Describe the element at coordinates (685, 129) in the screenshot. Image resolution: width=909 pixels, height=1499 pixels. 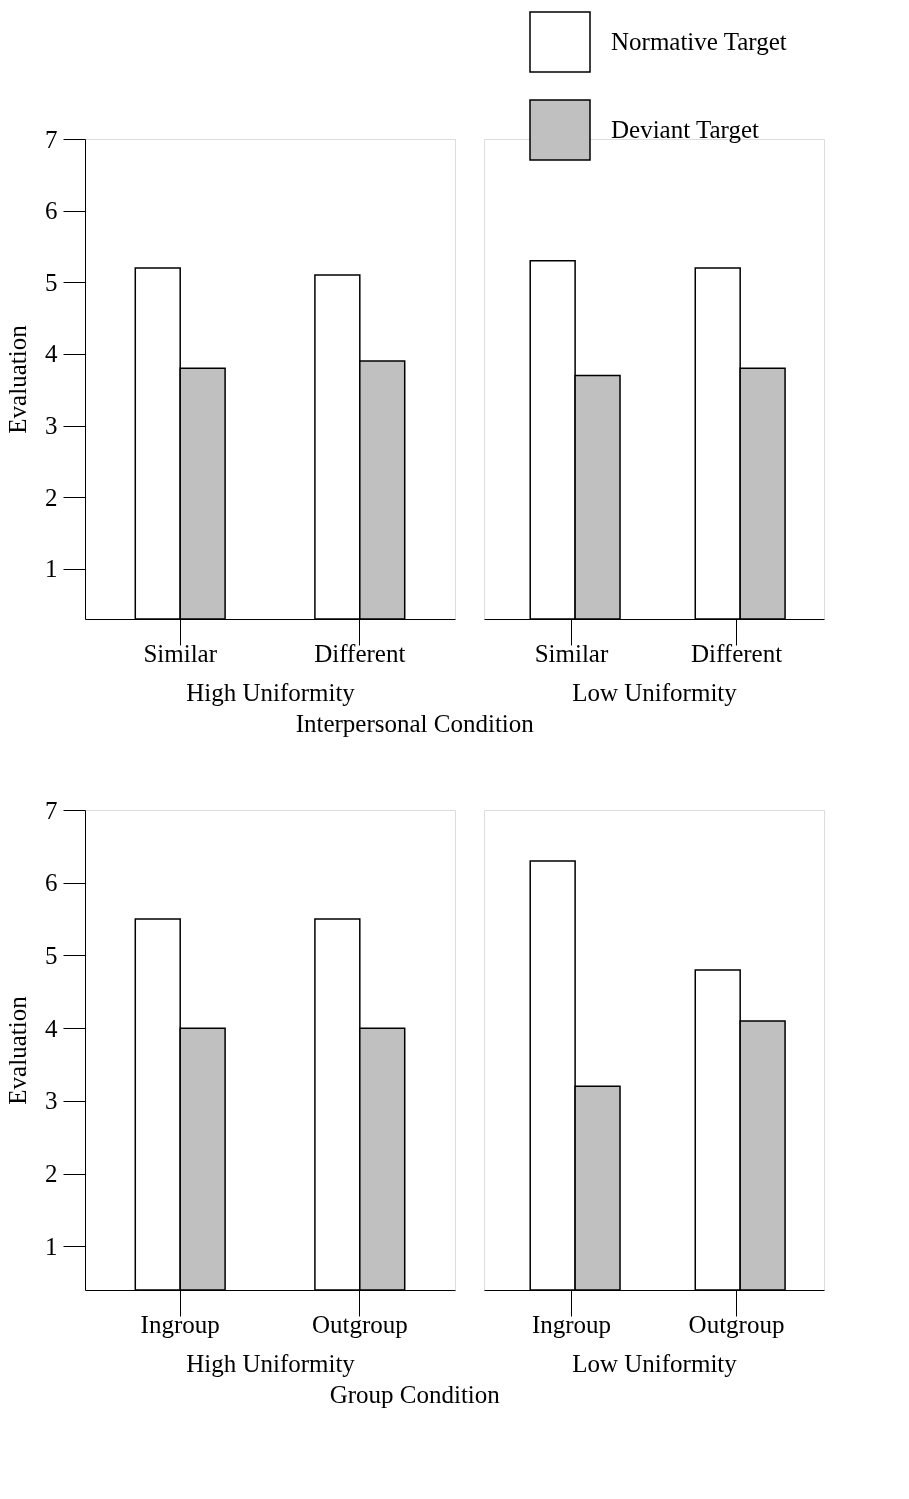
I see `legend-label: Deviant Target` at that location.